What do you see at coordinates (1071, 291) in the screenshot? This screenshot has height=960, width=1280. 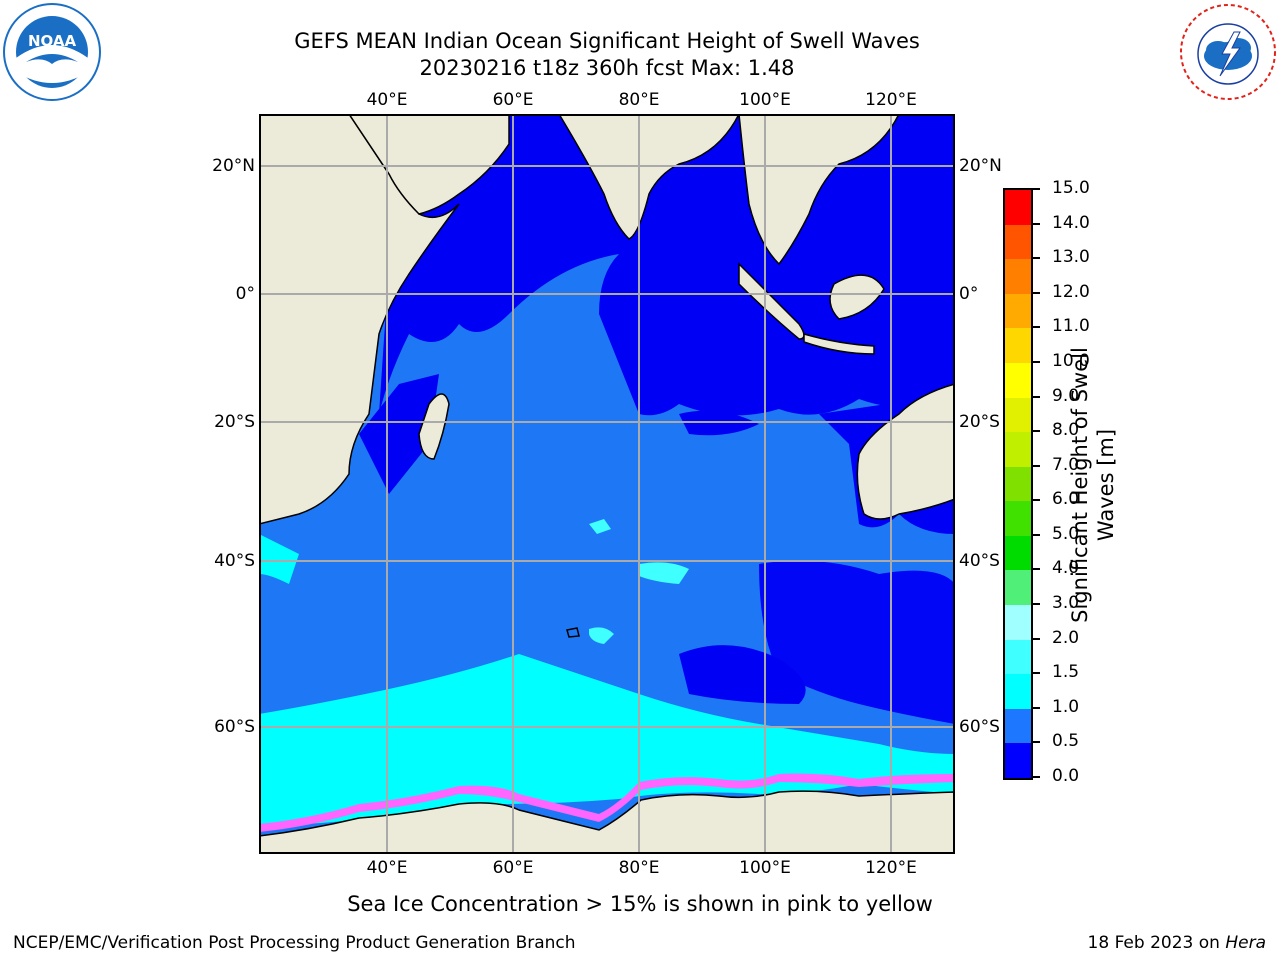 I see `colorbar-tick-label: 12.0` at bounding box center [1071, 291].